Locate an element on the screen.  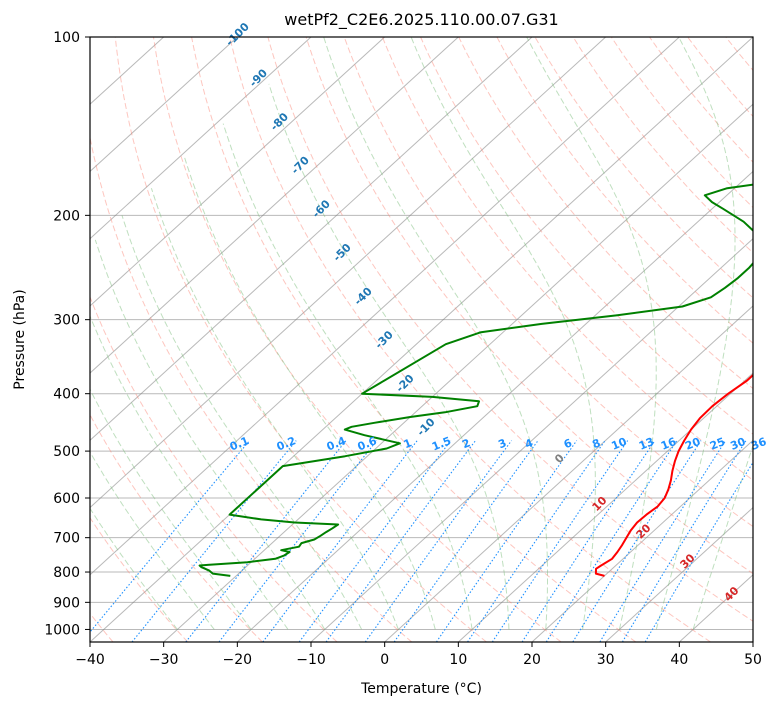
mixing-ratio-label: 13 is located at coordinates (646, 444).